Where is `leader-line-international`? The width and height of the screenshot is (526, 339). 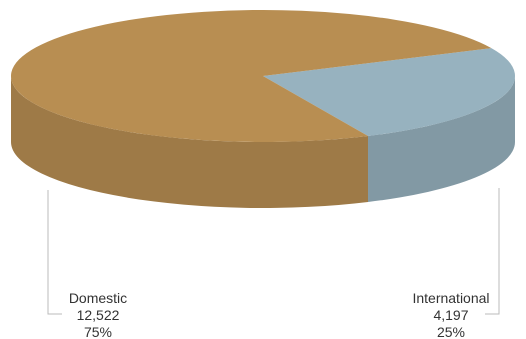 leader-line-international is located at coordinates (492, 251).